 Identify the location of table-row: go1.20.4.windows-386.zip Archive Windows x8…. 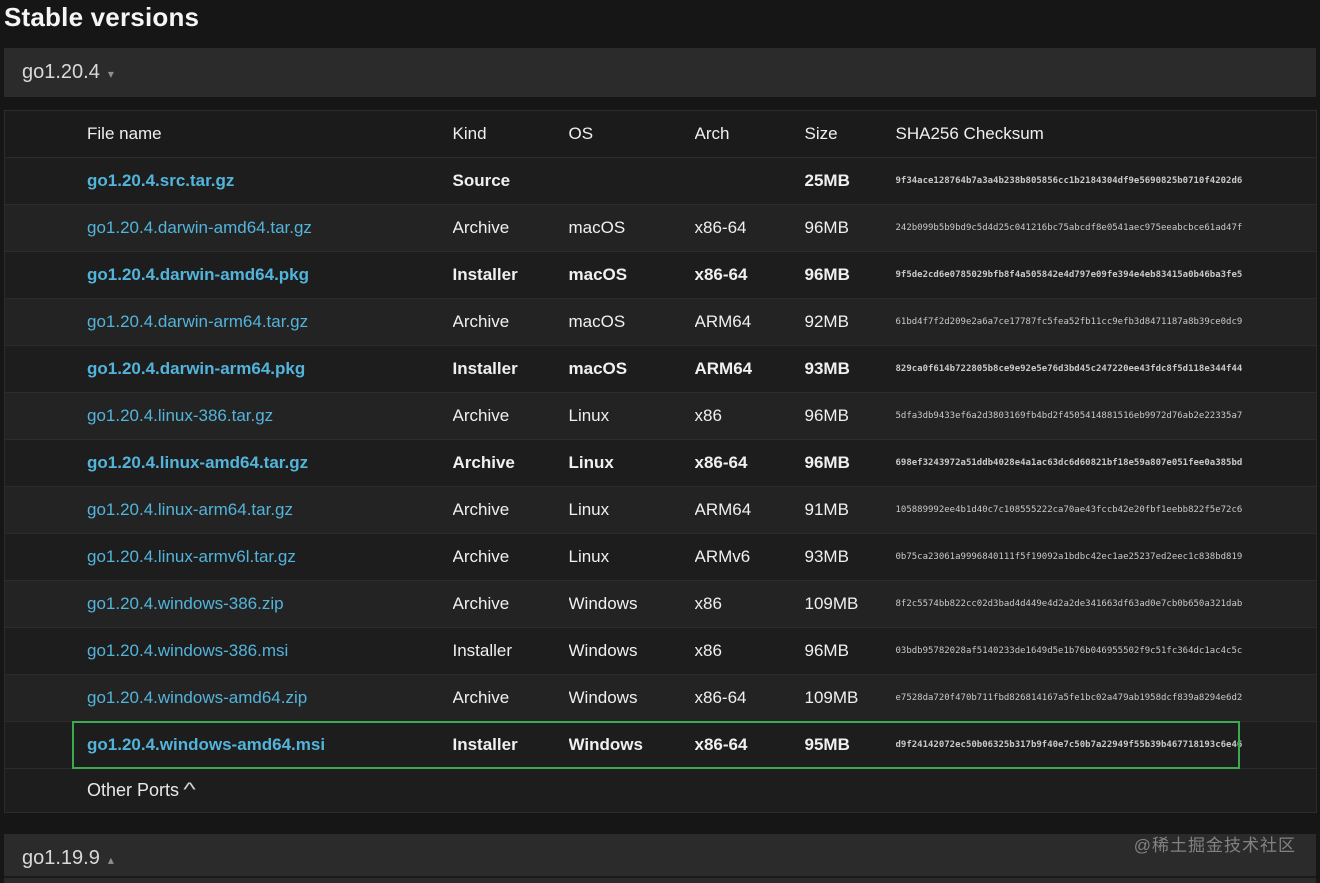
(660, 604).